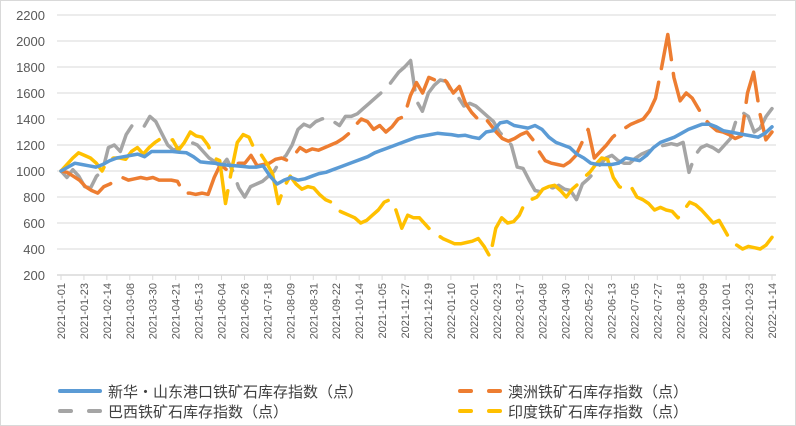  I want to click on x-tick-label: 2022-07-27, so click(658, 311).